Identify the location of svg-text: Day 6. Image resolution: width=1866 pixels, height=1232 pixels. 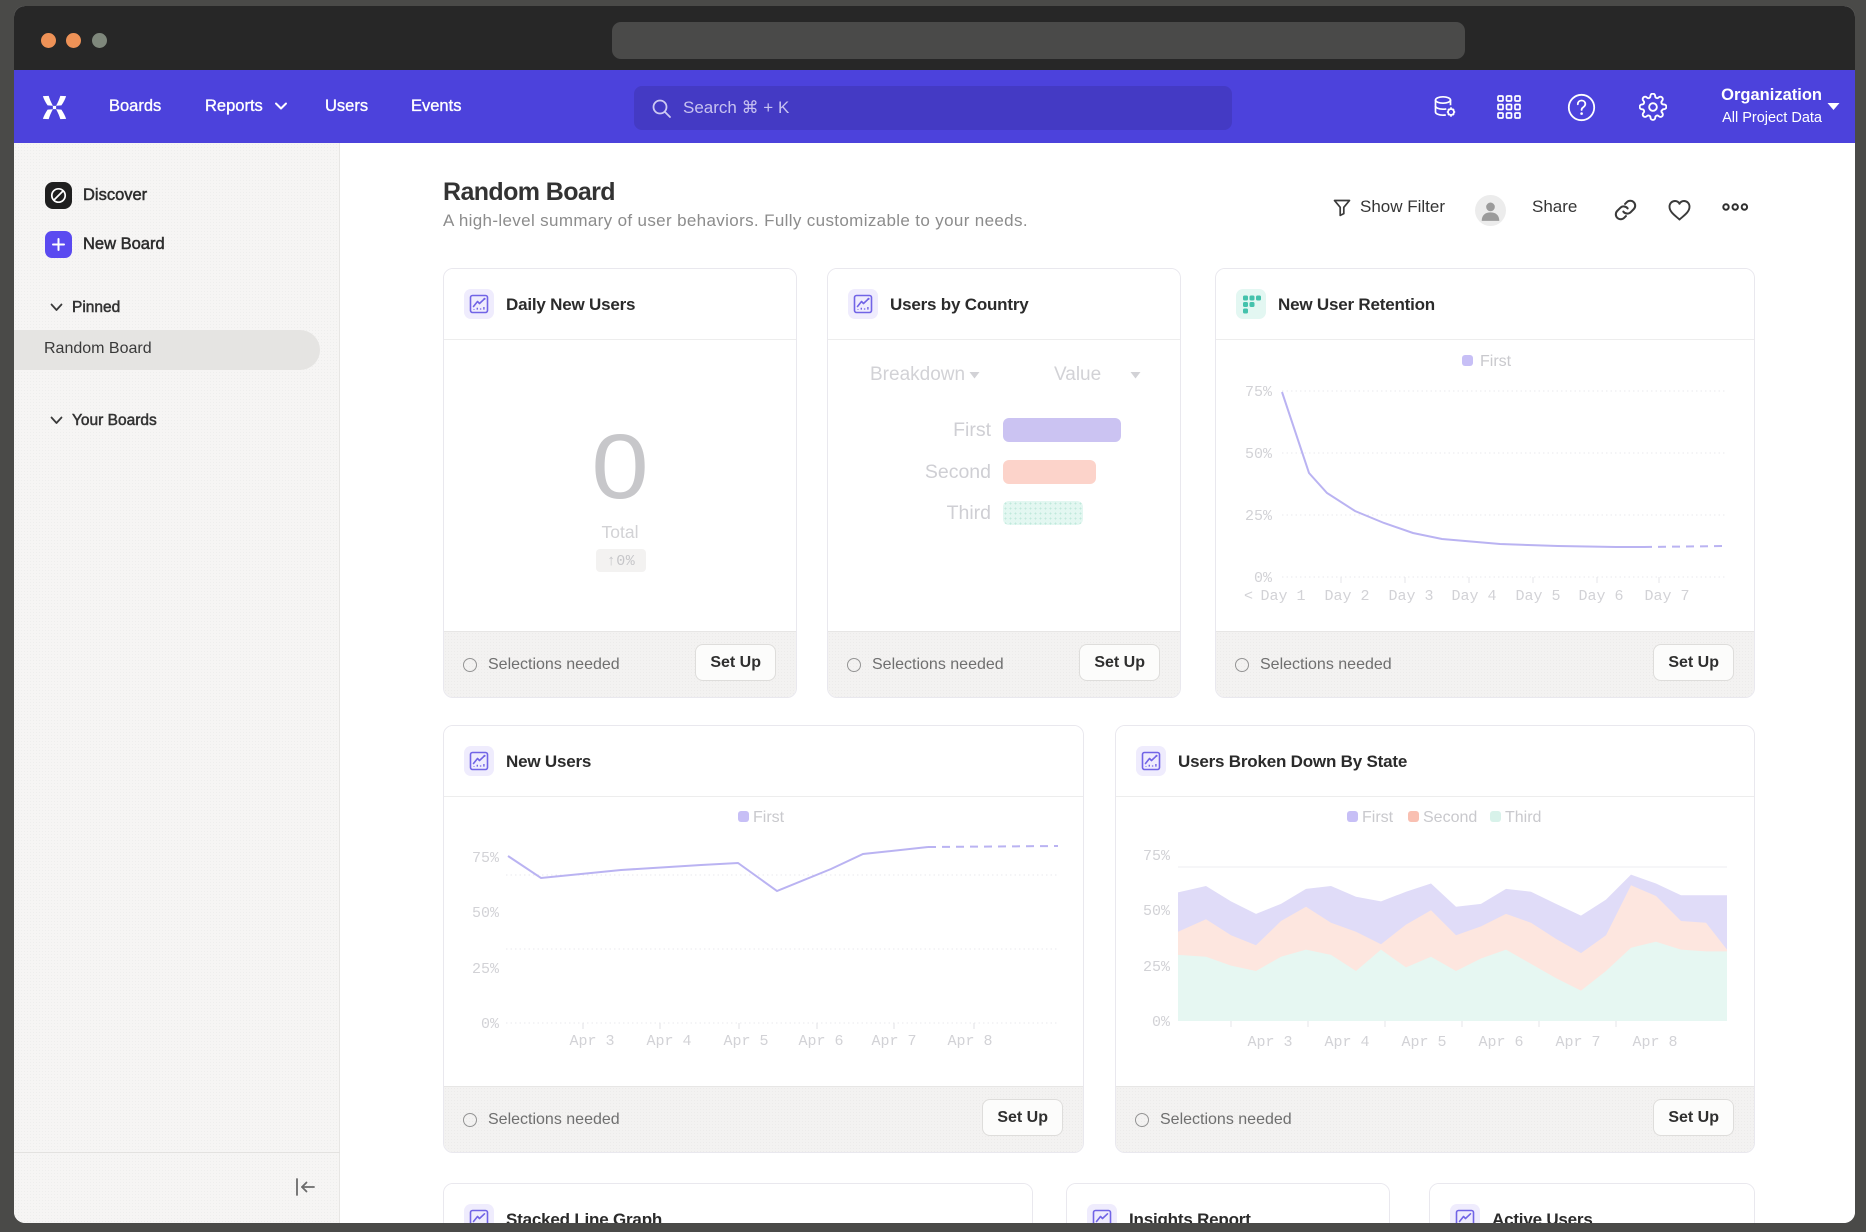
(1600, 596).